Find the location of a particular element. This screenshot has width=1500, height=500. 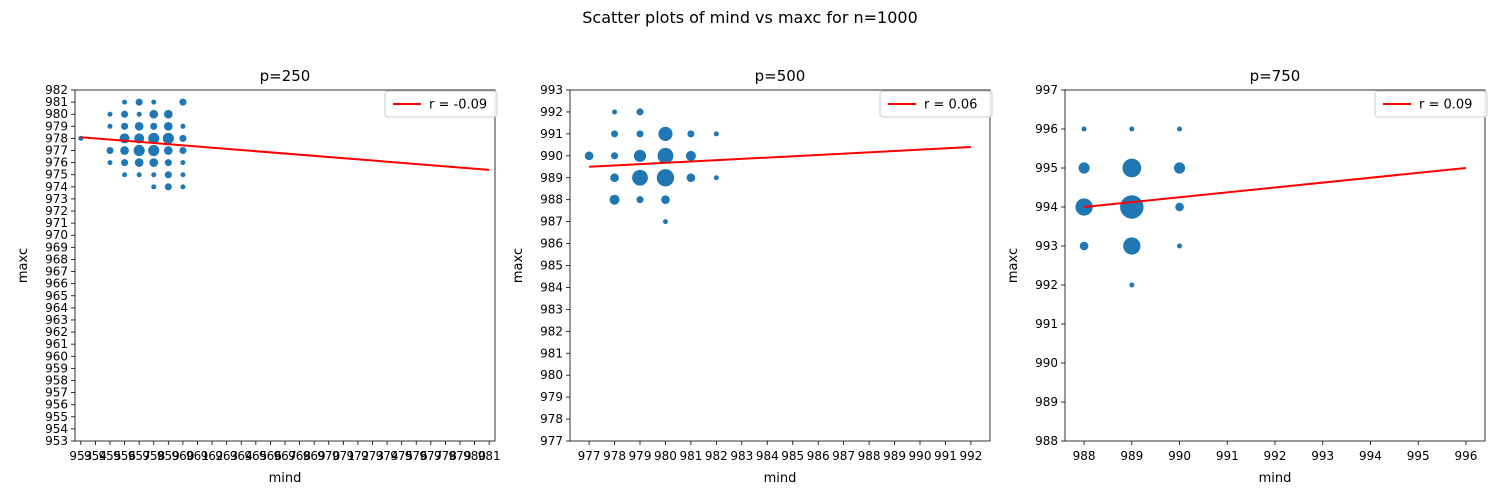

y-tick-label: 985 is located at coordinates (551, 266).